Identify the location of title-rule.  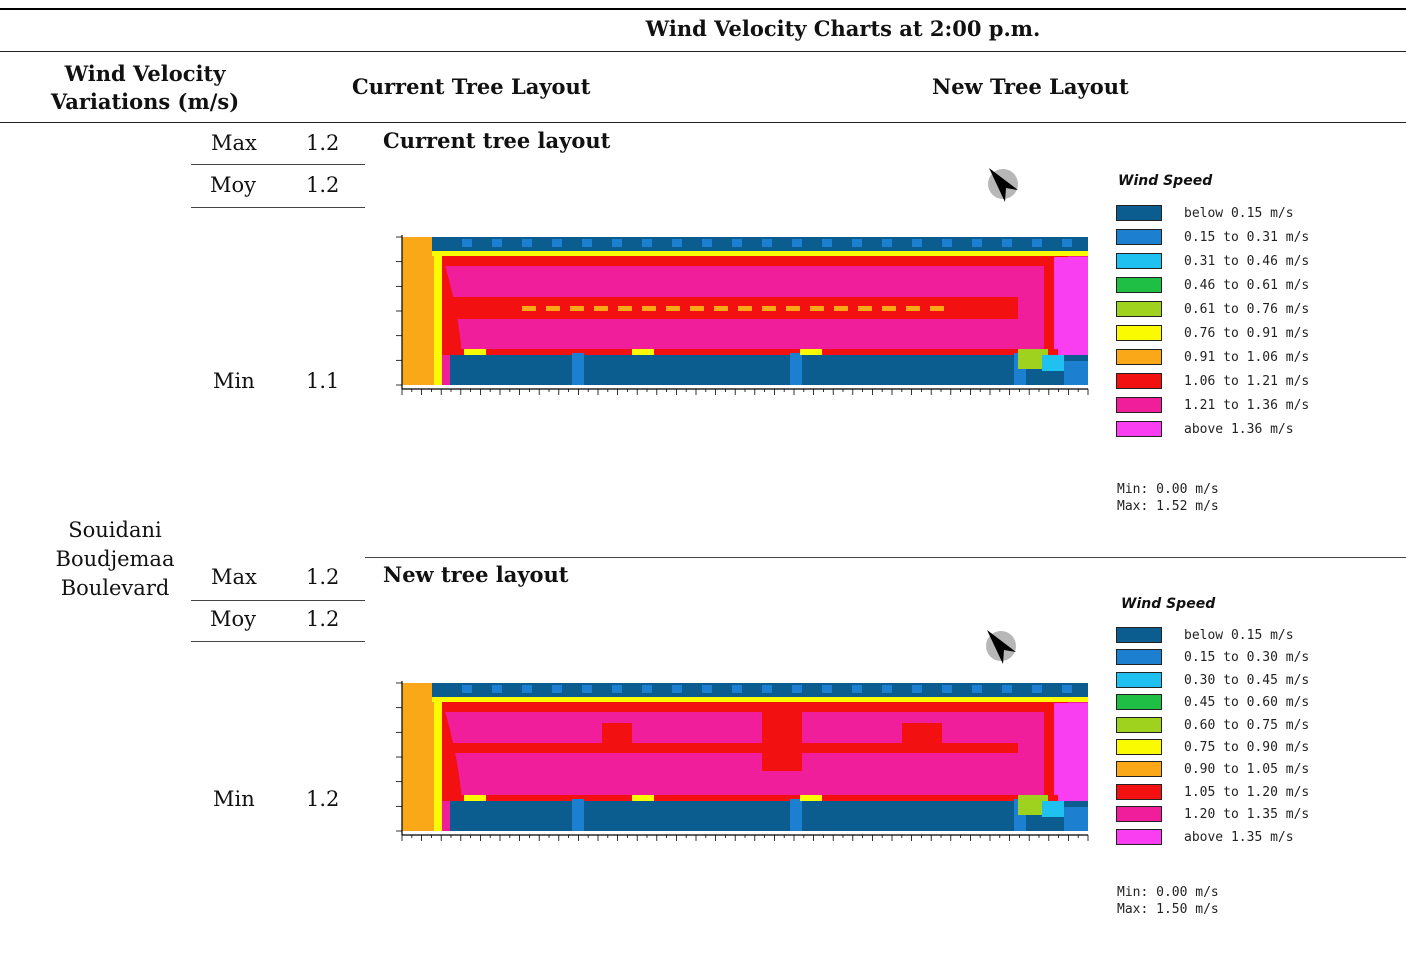
(703, 51).